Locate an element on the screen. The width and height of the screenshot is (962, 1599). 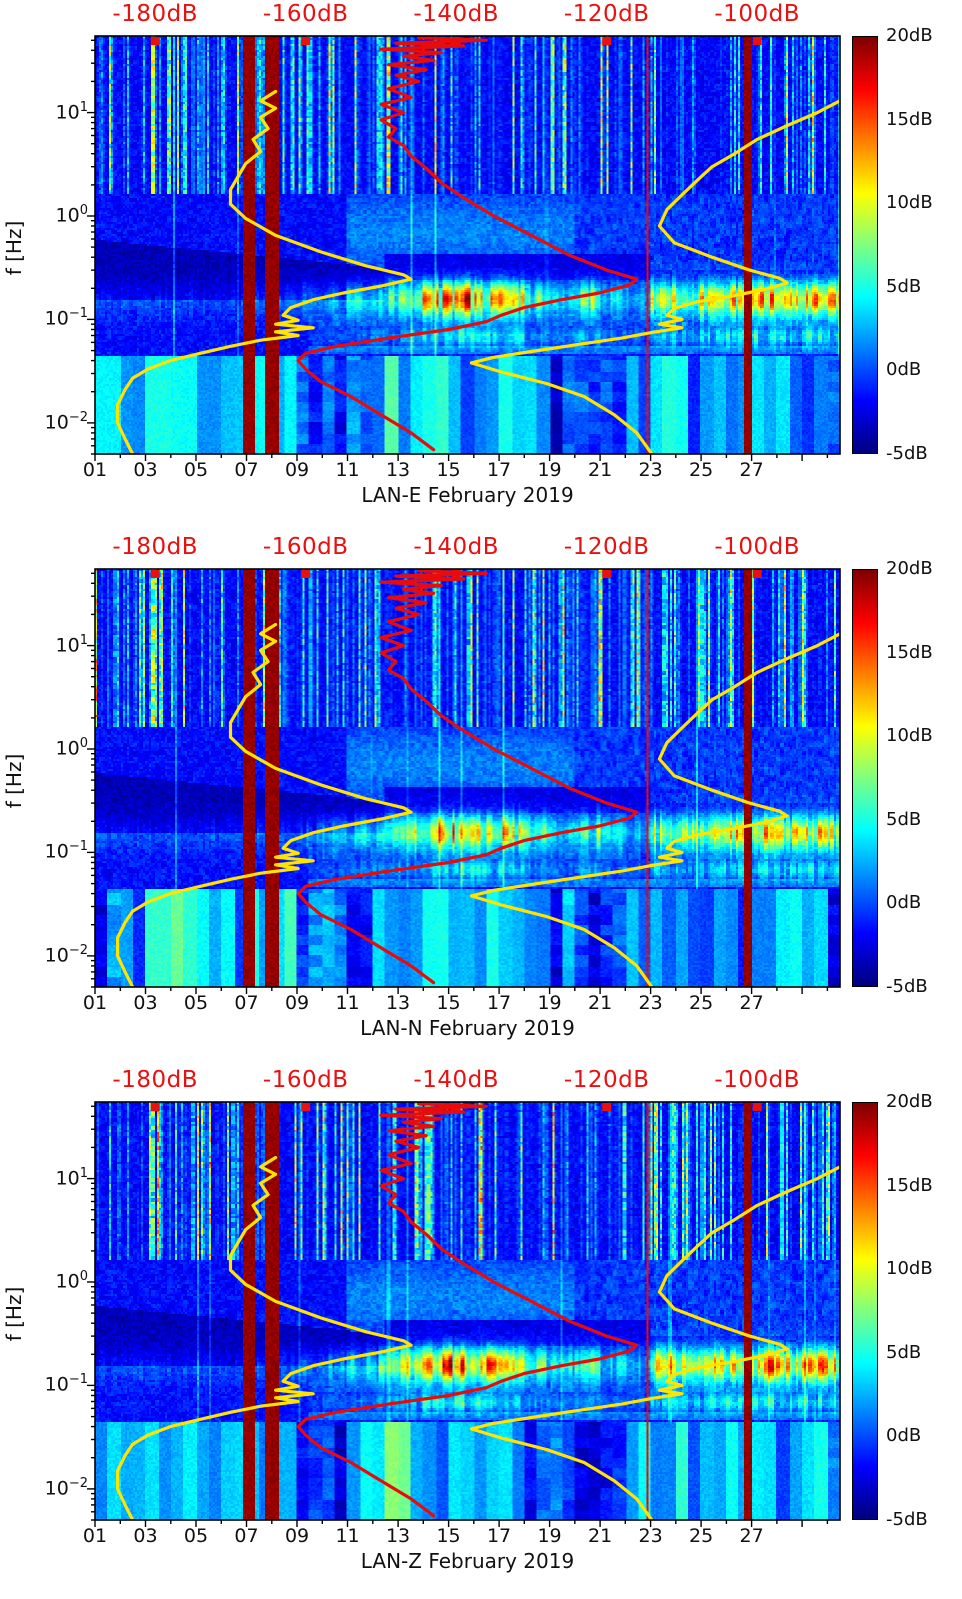
panel-title: LAN-Z February 2019 is located at coordinates (467, 1561).